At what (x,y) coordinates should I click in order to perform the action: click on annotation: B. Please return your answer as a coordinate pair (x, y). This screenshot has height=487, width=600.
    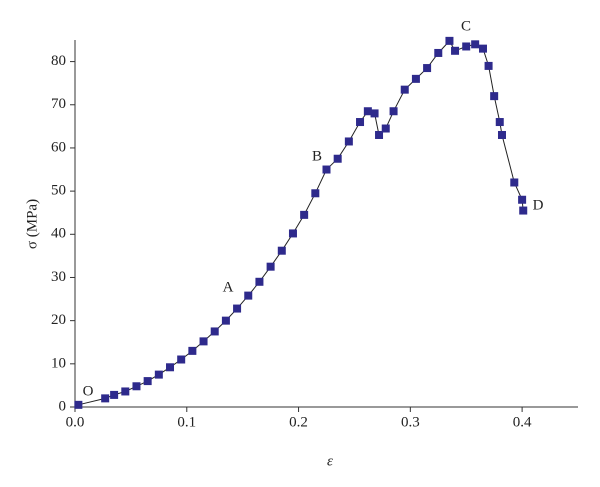
    Looking at the image, I should click on (317, 156).